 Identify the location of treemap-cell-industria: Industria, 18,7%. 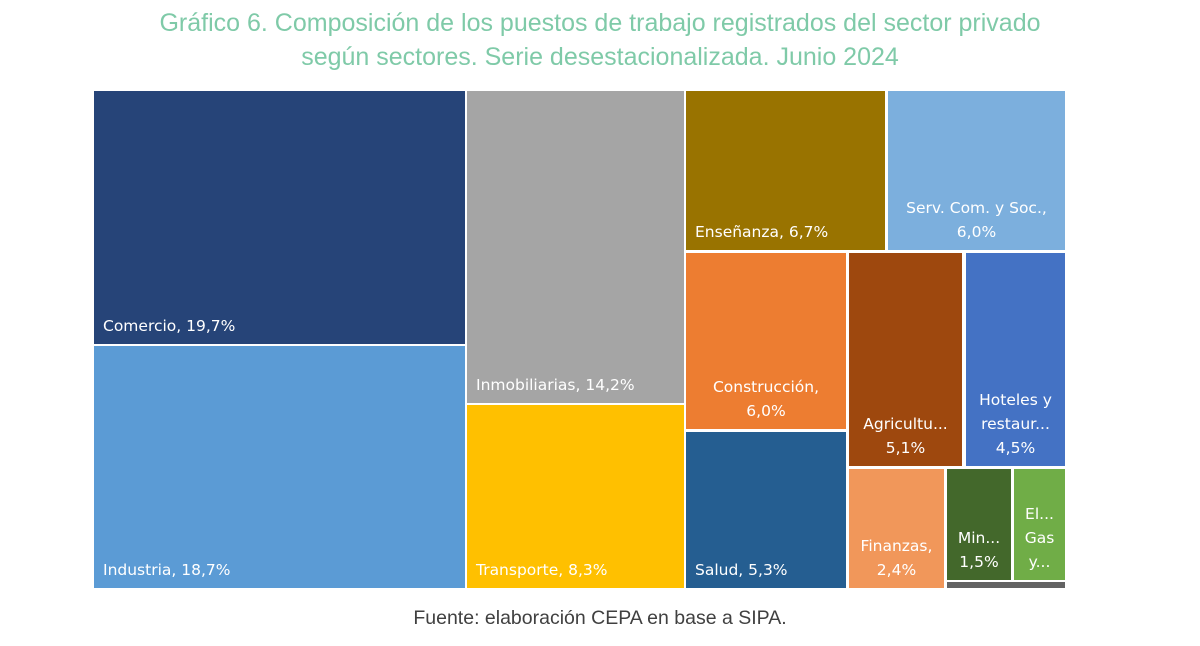
(279, 467).